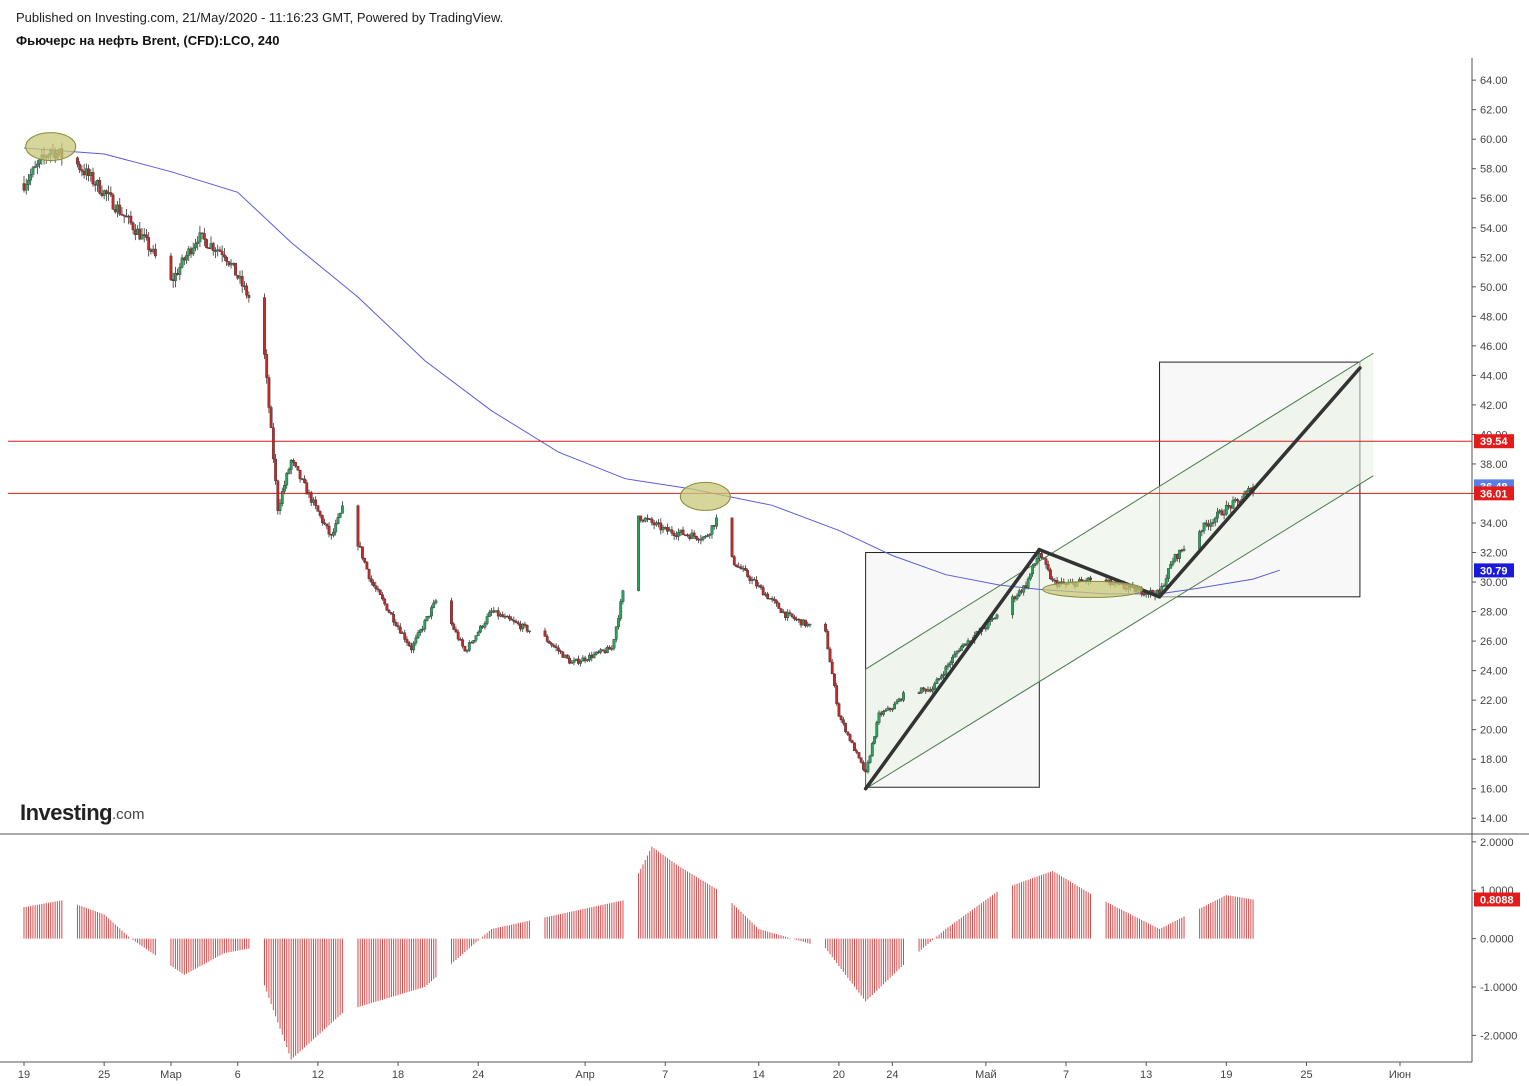 The image size is (1529, 1086). Describe the element at coordinates (1494, 672) in the screenshot. I see `price-tick-label: 24.00` at that location.